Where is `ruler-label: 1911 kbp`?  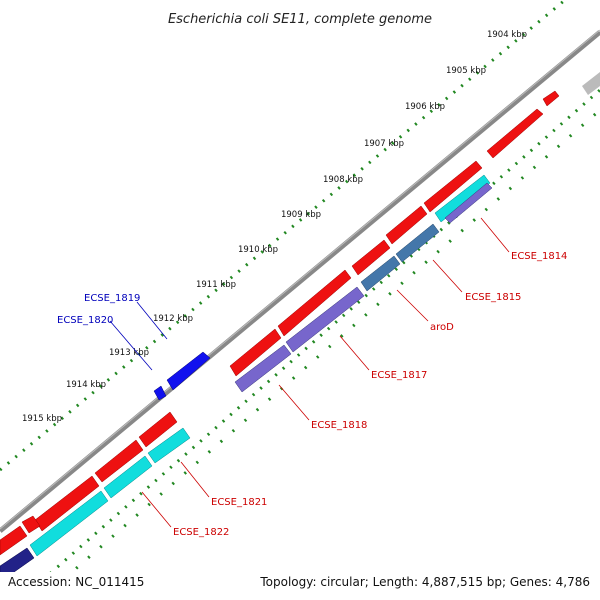
ruler-label: 1911 kbp is located at coordinates (216, 285).